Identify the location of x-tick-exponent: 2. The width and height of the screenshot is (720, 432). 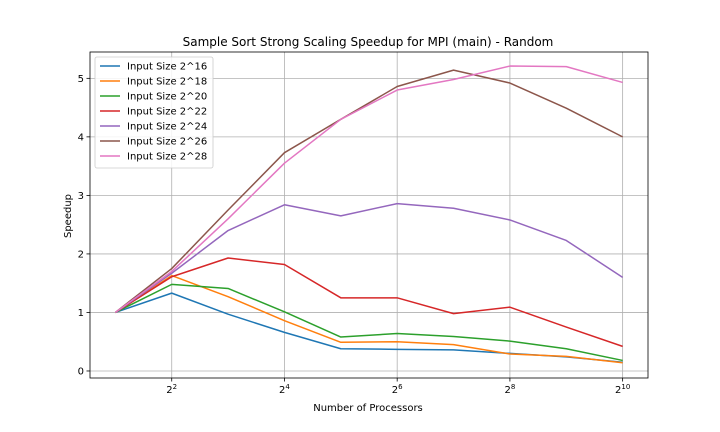
(175, 387).